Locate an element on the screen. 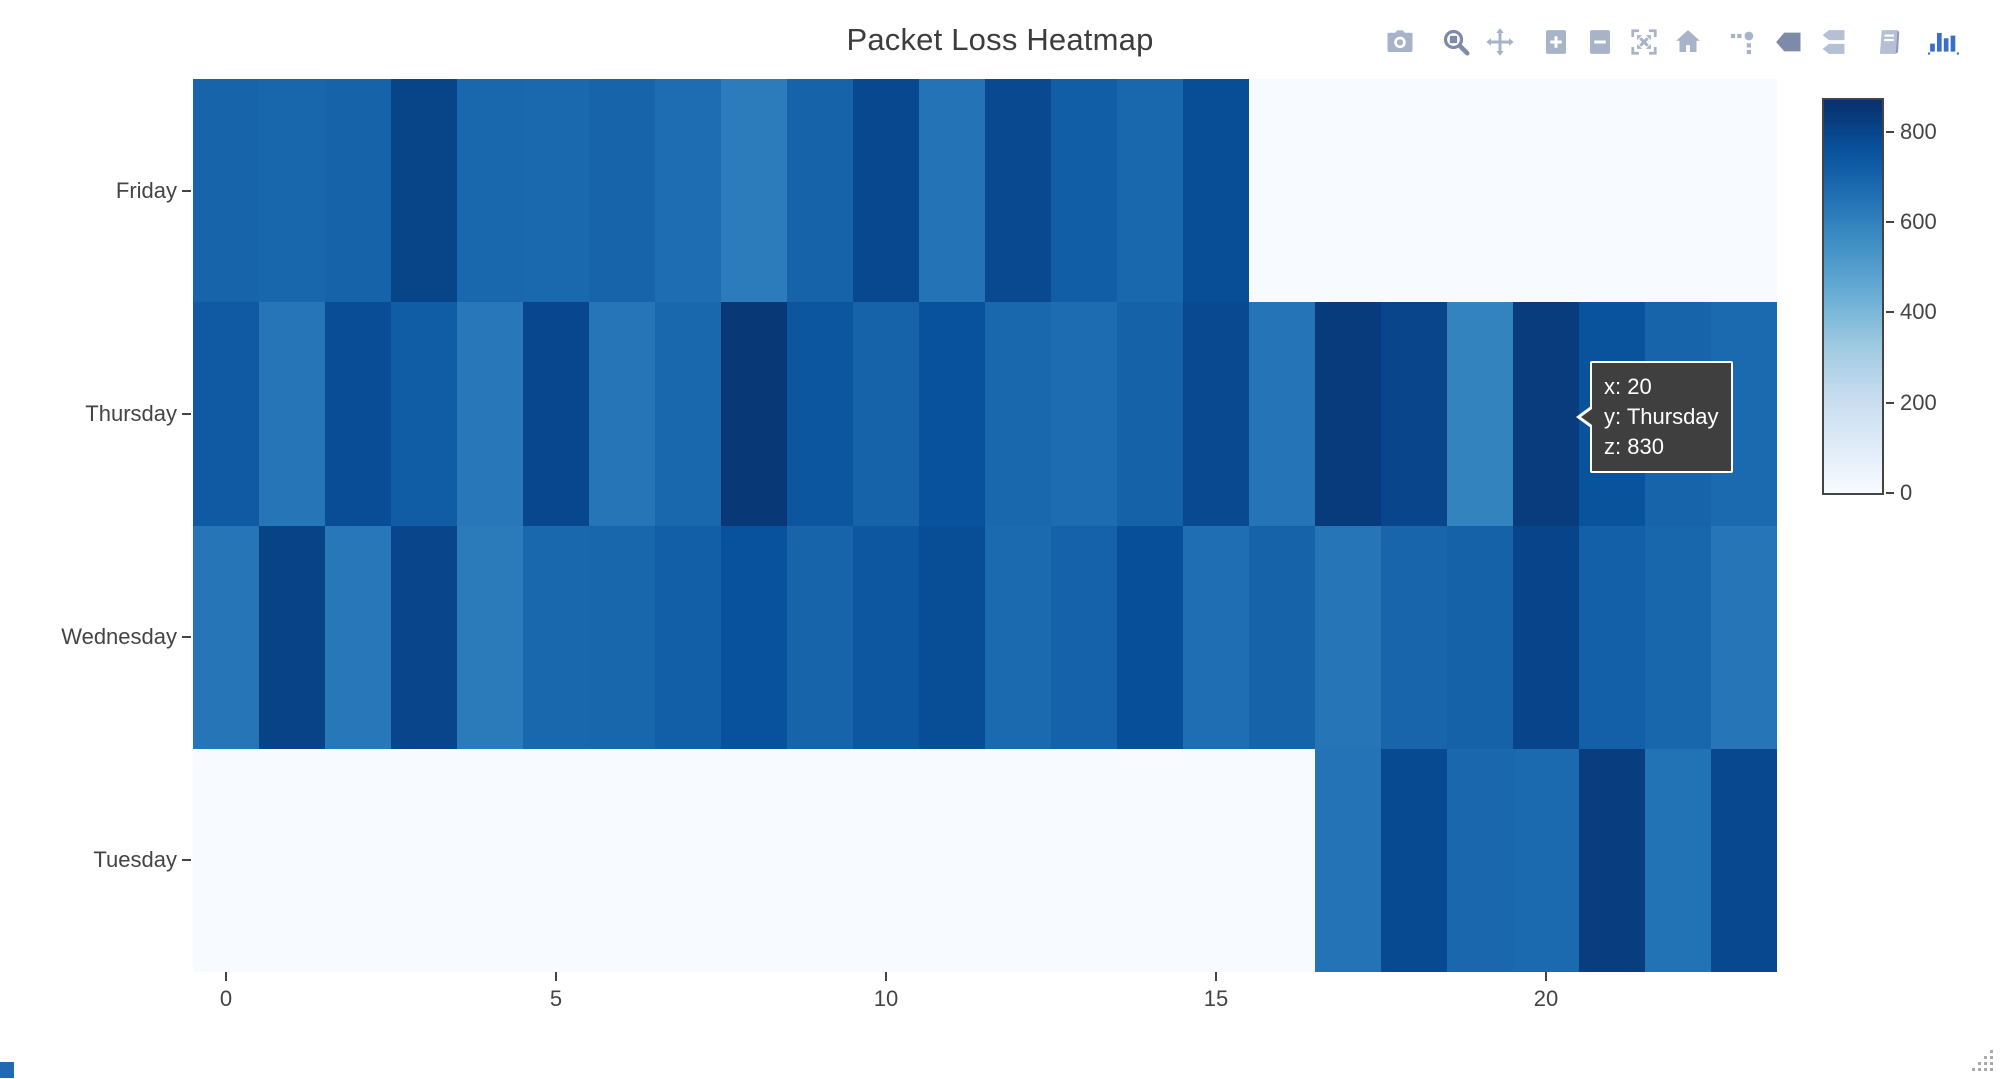 The width and height of the screenshot is (2000, 1079). toggle-spikelines-button is located at coordinates (1744, 42).